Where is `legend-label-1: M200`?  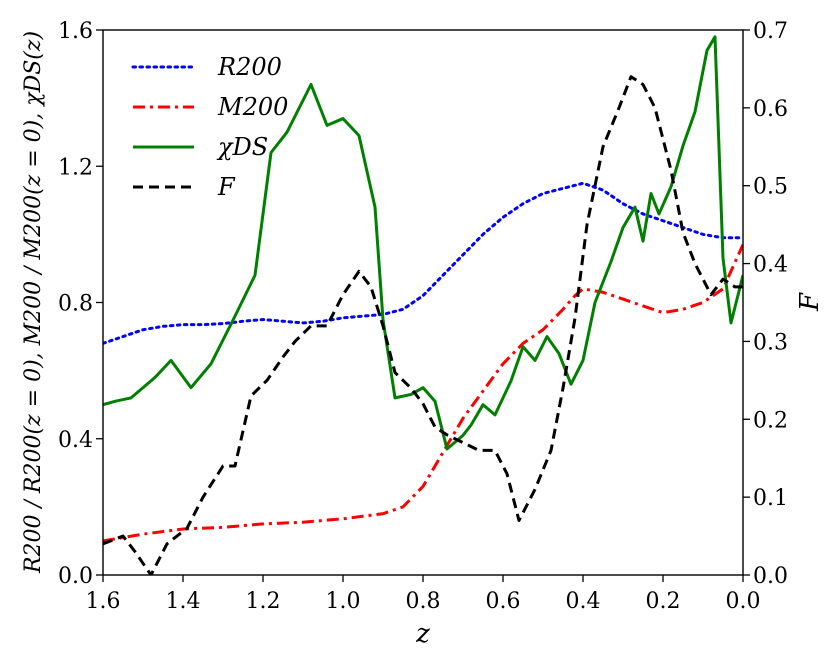 legend-label-1: M200 is located at coordinates (252, 107).